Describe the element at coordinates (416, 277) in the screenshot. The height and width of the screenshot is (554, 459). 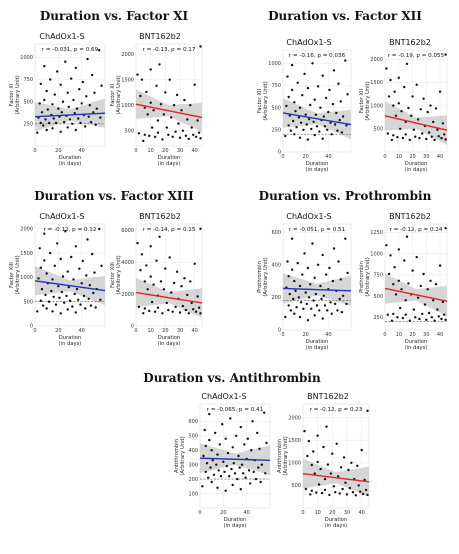
I see `plot-panel` at that location.